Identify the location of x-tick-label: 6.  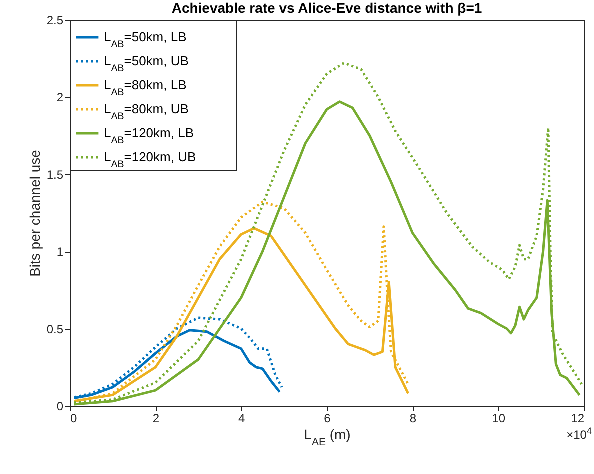
(328, 419).